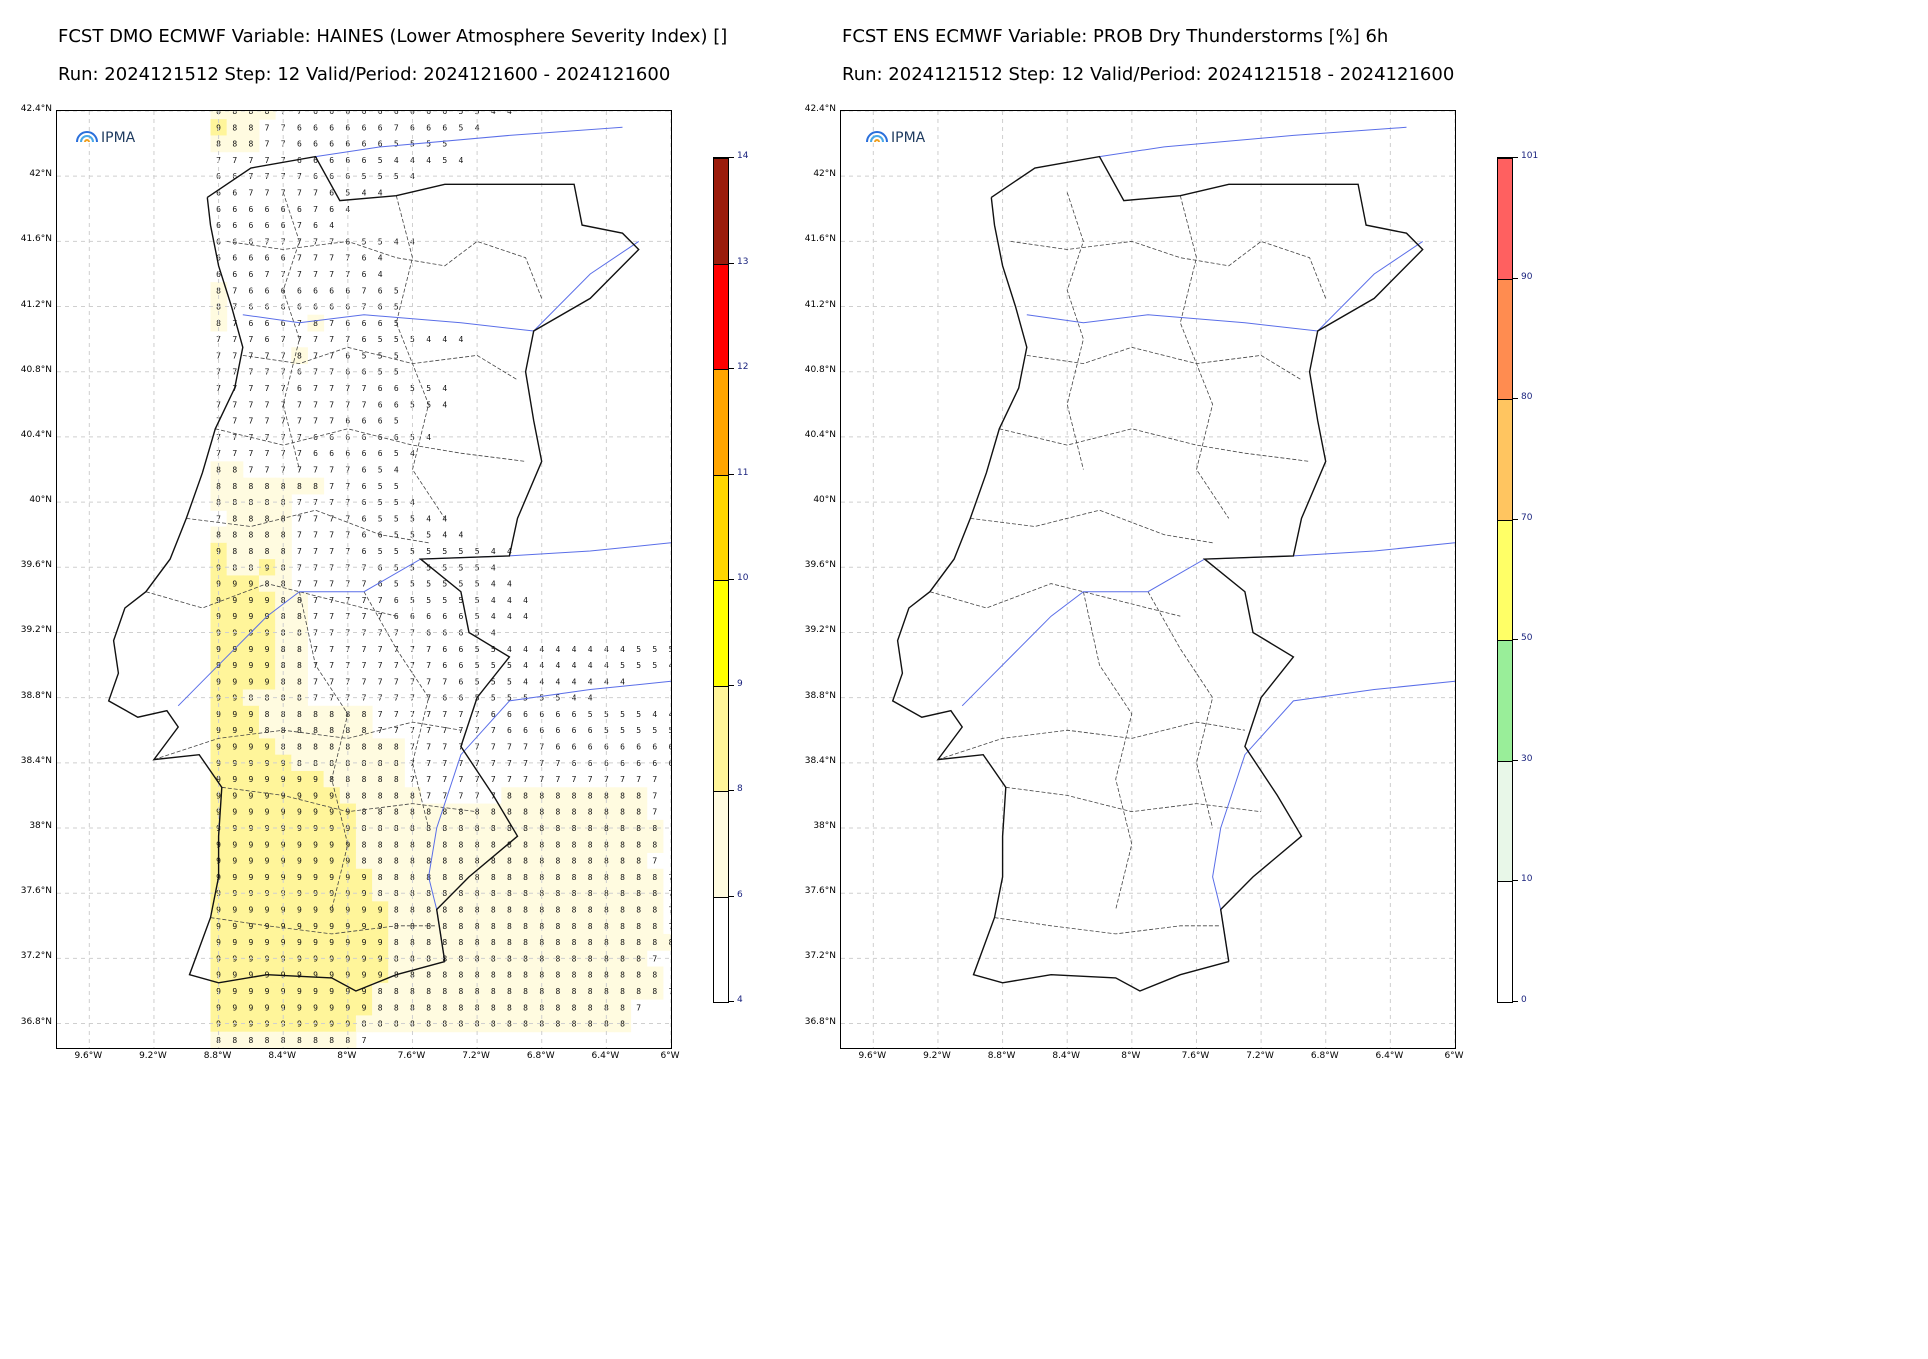 The width and height of the screenshot is (1928, 1359). What do you see at coordinates (282, 1056) in the screenshot?
I see `lon-tick-label: 8.4°W` at bounding box center [282, 1056].